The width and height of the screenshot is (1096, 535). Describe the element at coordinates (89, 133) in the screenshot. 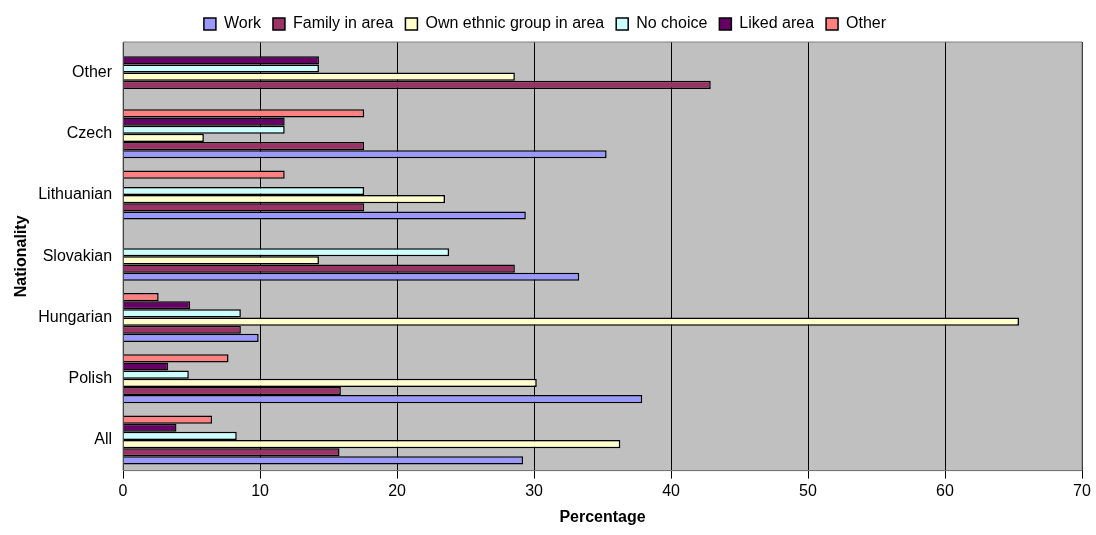

I see `y-tick-label: Czech` at that location.